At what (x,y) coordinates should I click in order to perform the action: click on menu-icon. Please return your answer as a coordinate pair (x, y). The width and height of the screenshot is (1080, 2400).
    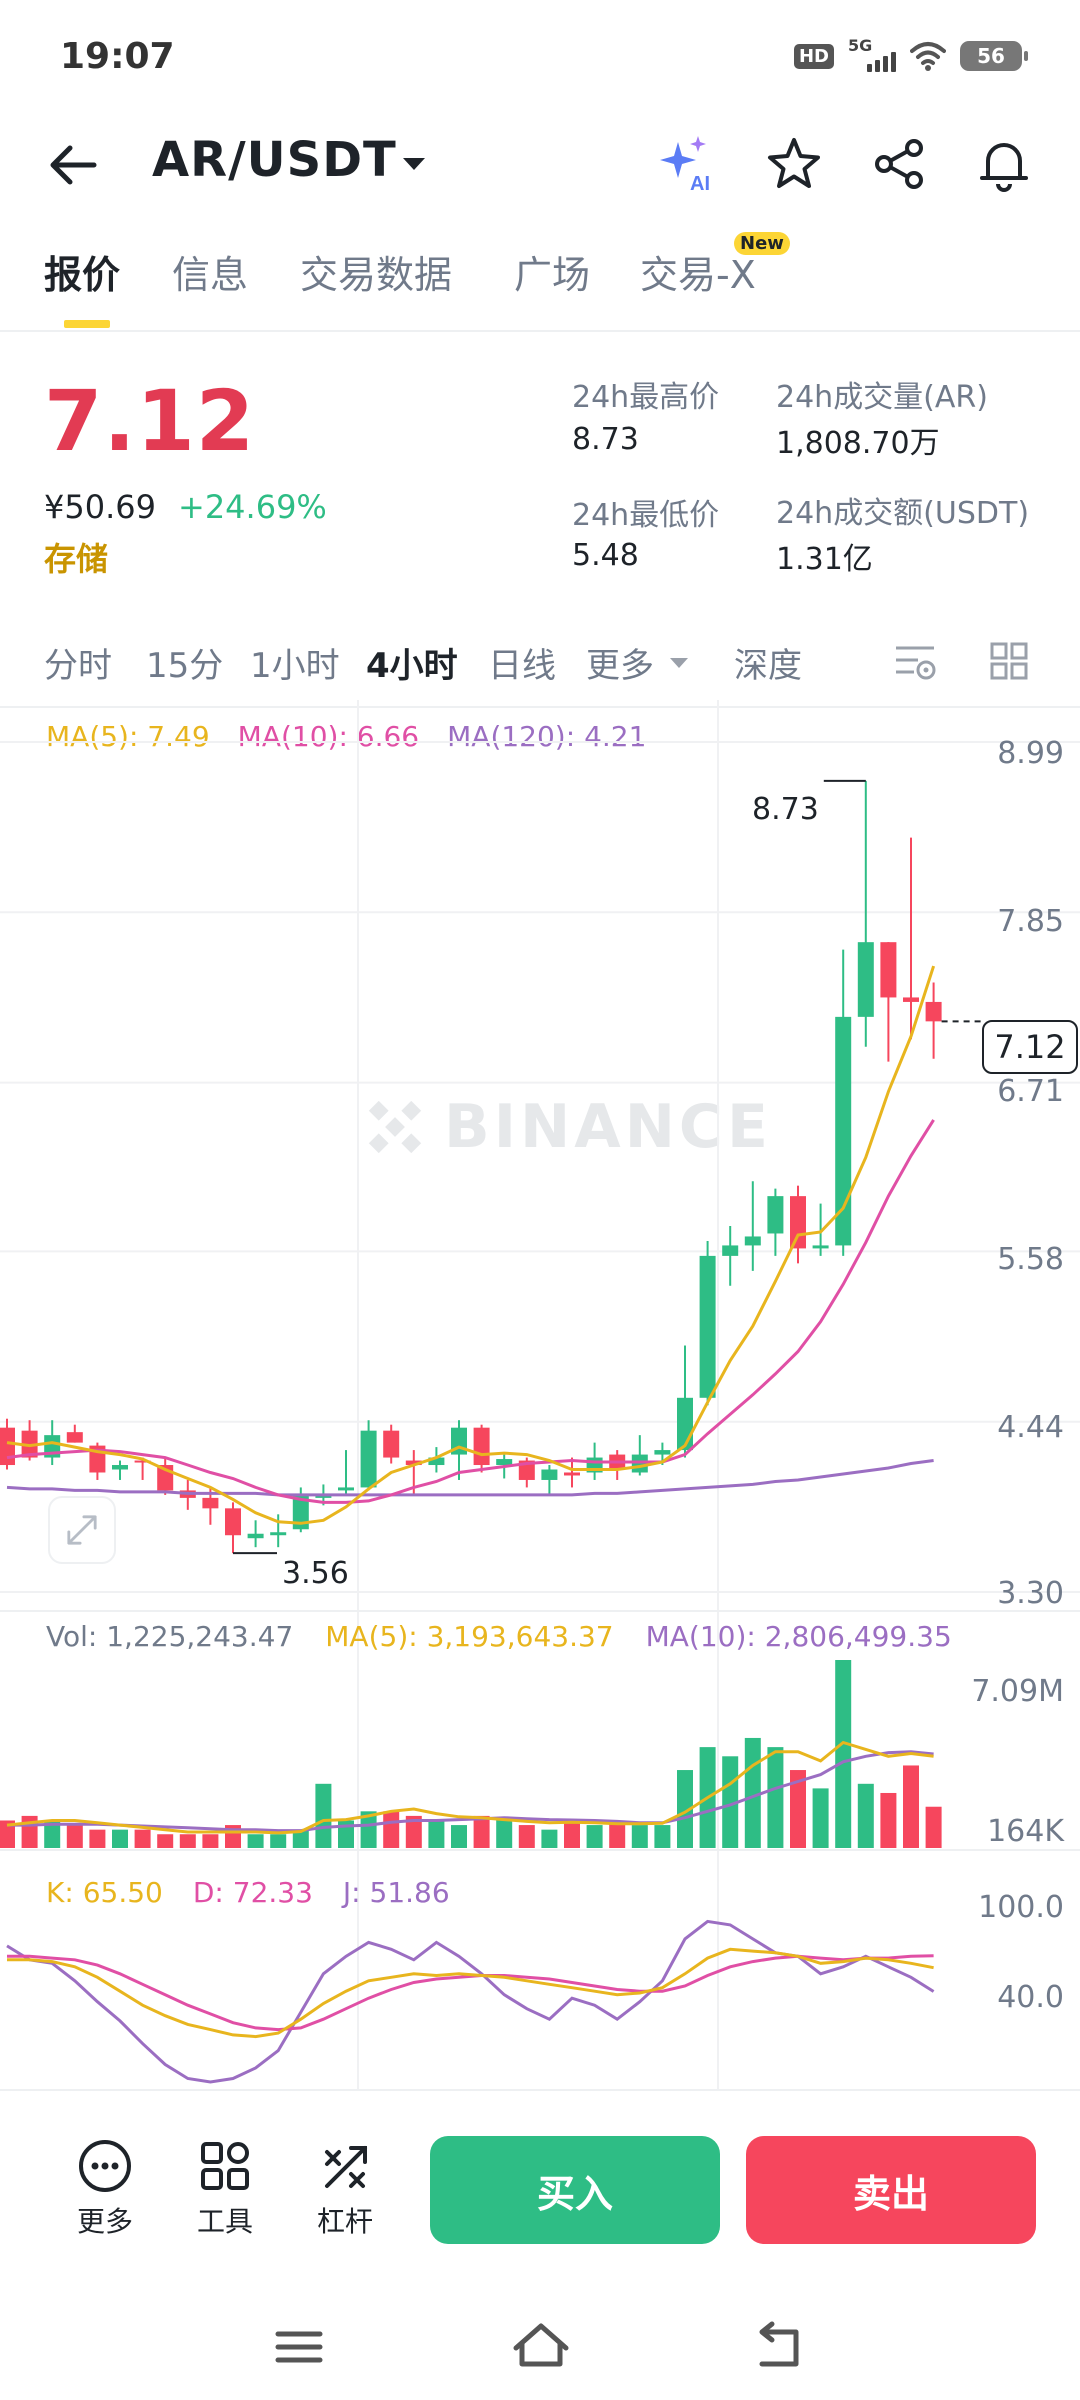
    Looking at the image, I should click on (299, 2347).